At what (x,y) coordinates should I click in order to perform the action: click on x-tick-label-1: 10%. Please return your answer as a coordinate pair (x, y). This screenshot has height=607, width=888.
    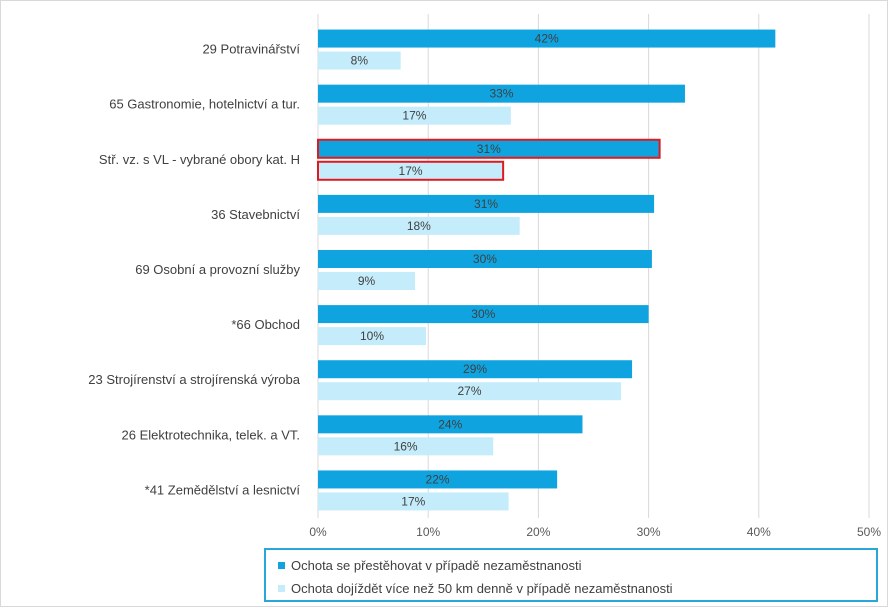
    Looking at the image, I should click on (428, 532).